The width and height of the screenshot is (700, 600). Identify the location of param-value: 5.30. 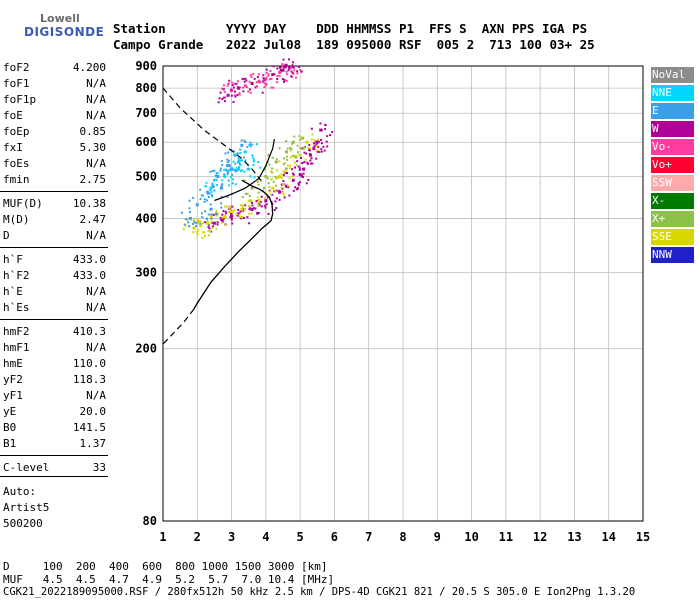
(93, 147).